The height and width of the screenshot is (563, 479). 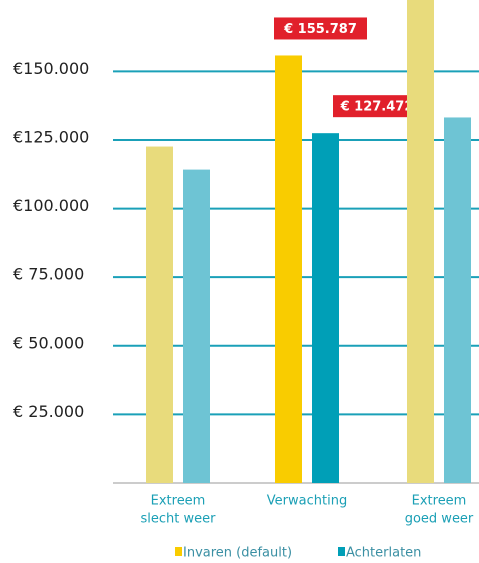 What do you see at coordinates (307, 501) in the screenshot?
I see `x-tick-label: Verwachting` at bounding box center [307, 501].